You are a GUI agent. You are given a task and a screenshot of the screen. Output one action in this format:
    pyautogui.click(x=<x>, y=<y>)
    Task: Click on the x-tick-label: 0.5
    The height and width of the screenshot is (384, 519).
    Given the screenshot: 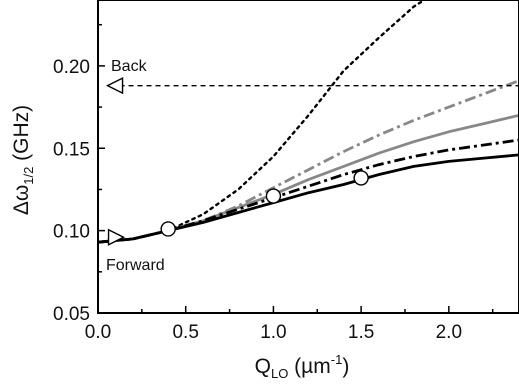 What is the action you would take?
    pyautogui.click(x=185, y=332)
    